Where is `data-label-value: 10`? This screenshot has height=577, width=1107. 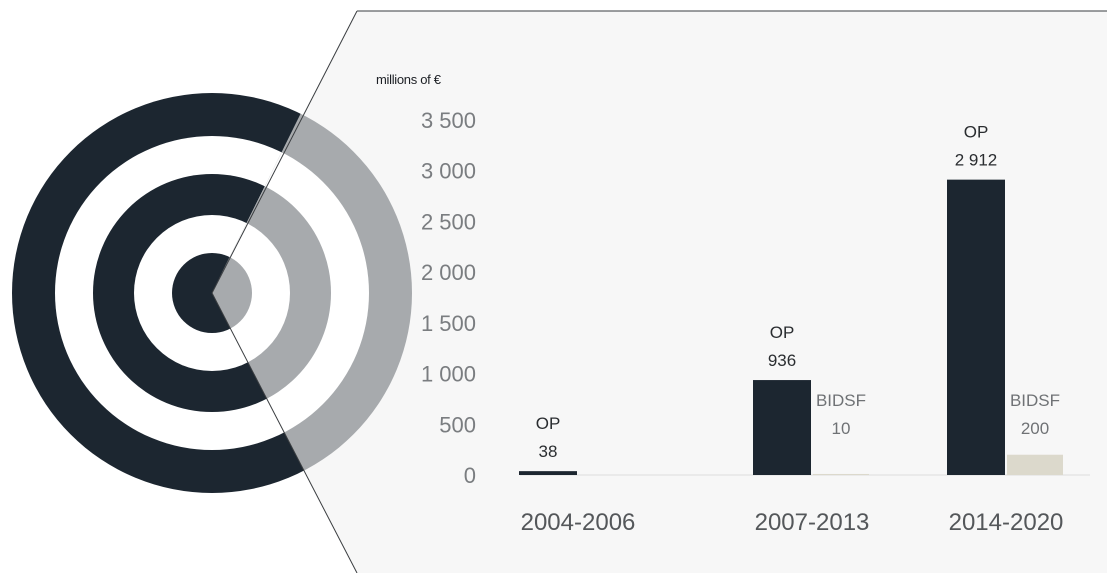 data-label-value: 10 is located at coordinates (841, 428).